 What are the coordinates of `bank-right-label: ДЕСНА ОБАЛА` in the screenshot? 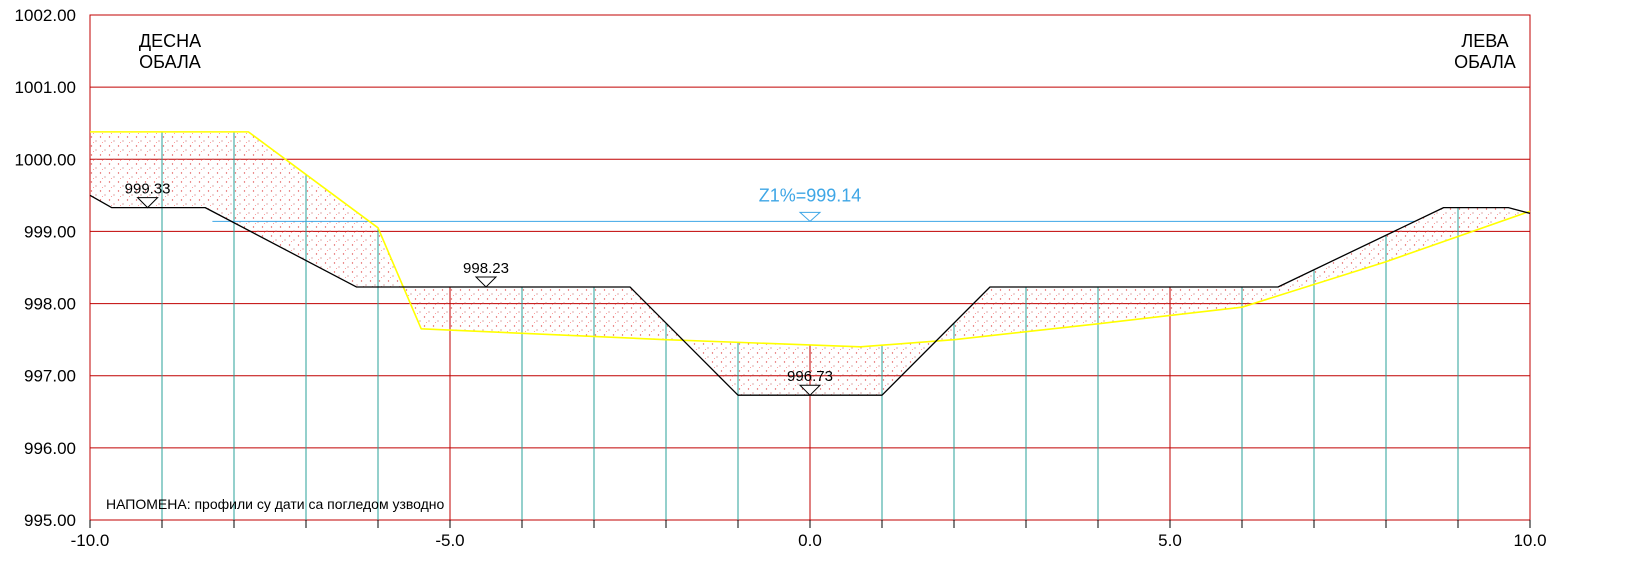 It's located at (170, 51).